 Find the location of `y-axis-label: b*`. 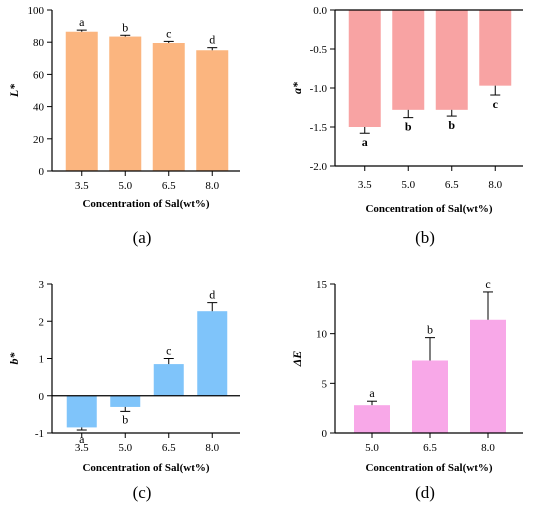

y-axis-label: b* is located at coordinates (14, 358).